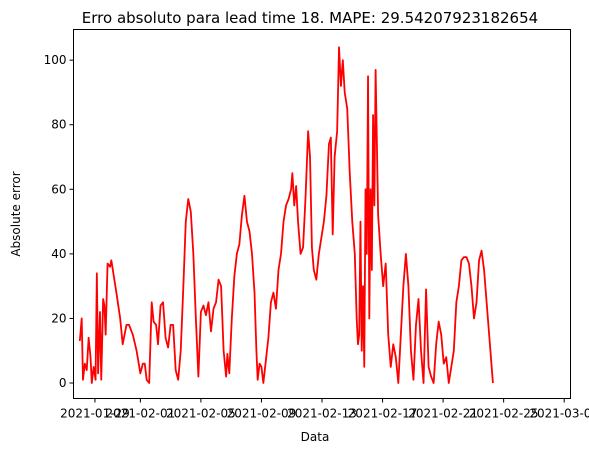 This screenshot has height=455, width=589. Describe the element at coordinates (58, 125) in the screenshot. I see `y-tick-label: 80` at that location.